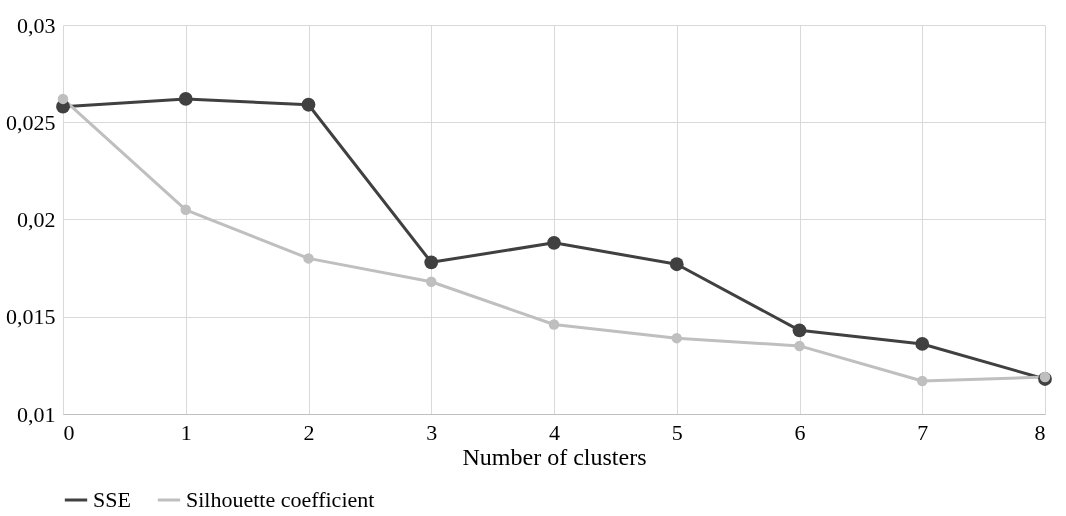  Describe the element at coordinates (800, 432) in the screenshot. I see `x-tick-label: 6` at that location.